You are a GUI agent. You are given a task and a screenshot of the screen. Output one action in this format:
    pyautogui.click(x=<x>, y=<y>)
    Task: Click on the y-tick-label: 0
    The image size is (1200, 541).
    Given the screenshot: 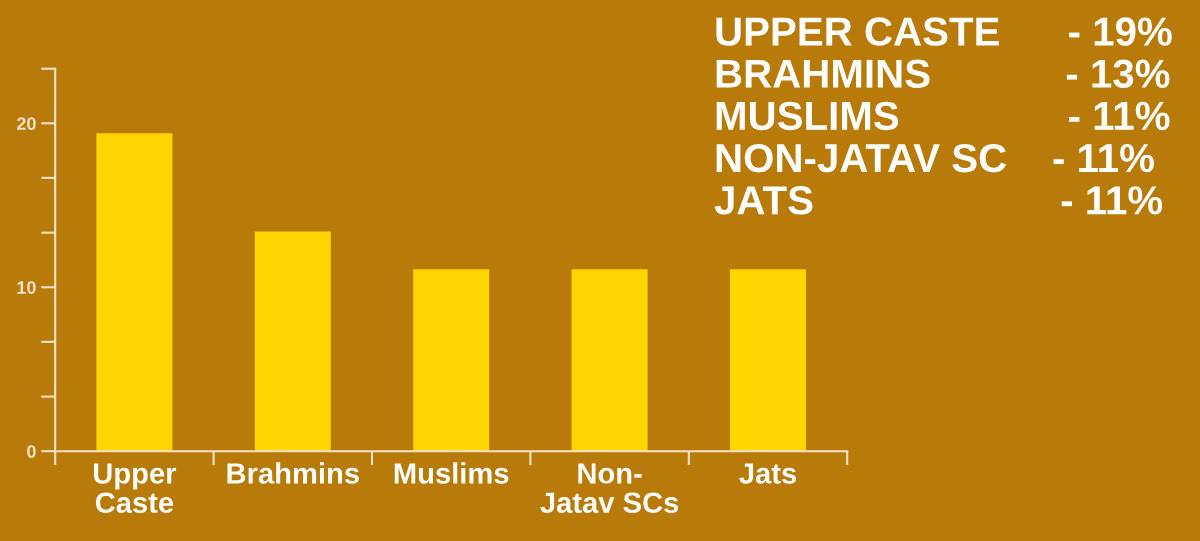 What is the action you would take?
    pyautogui.click(x=31, y=451)
    